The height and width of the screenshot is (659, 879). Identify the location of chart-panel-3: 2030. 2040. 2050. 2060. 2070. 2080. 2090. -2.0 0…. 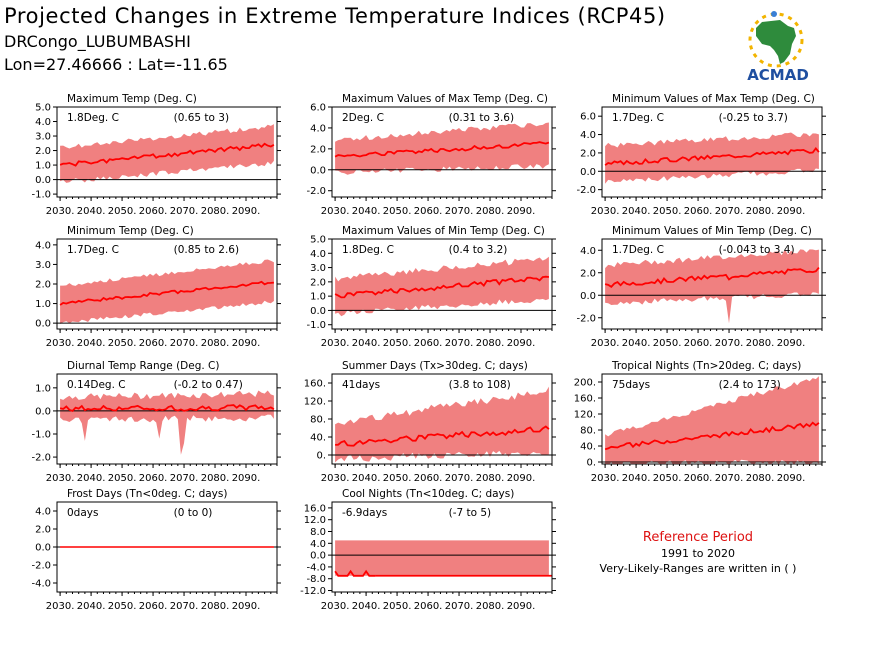
(701, 155).